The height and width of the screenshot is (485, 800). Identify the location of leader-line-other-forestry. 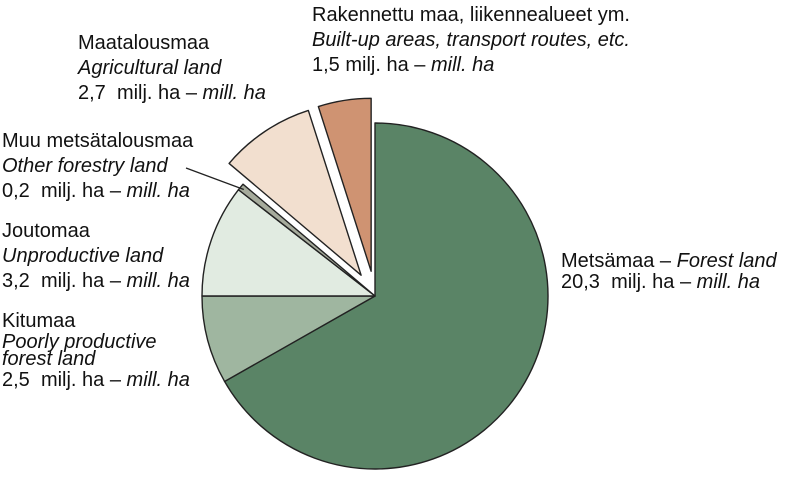
(215, 179).